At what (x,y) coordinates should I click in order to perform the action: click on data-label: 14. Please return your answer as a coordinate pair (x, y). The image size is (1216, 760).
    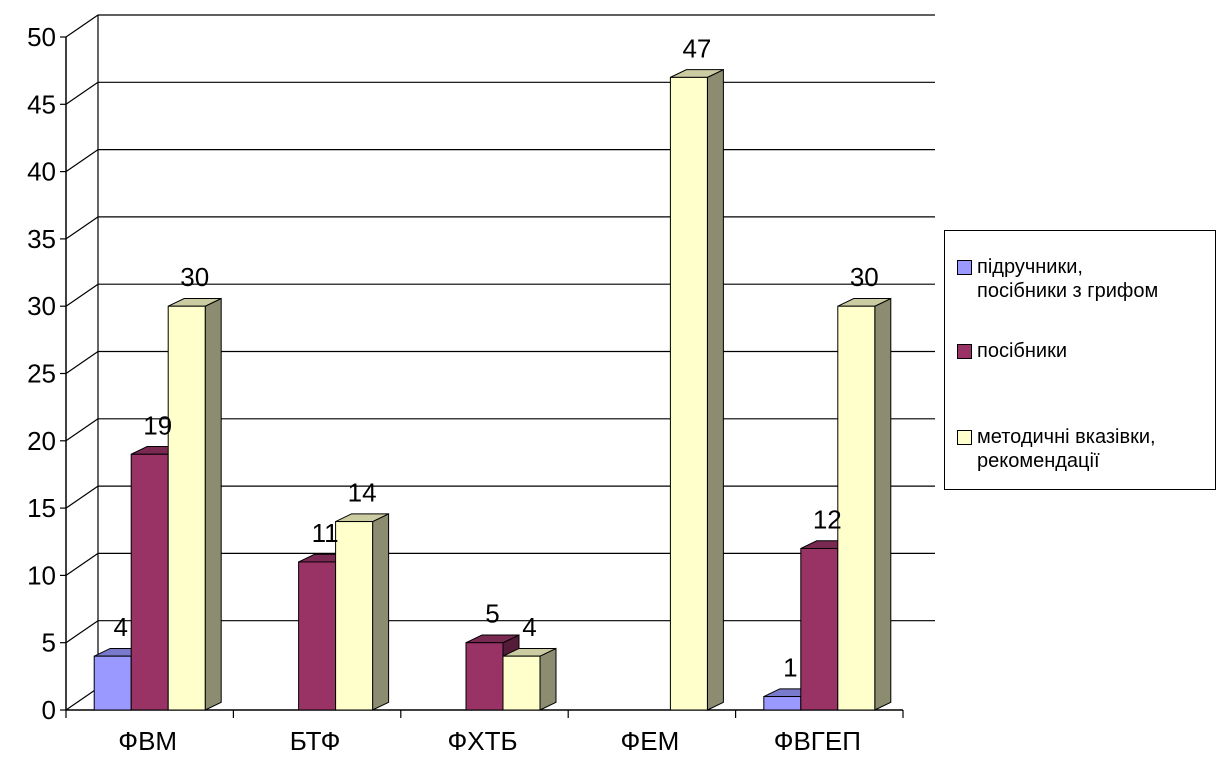
    Looking at the image, I should click on (362, 493).